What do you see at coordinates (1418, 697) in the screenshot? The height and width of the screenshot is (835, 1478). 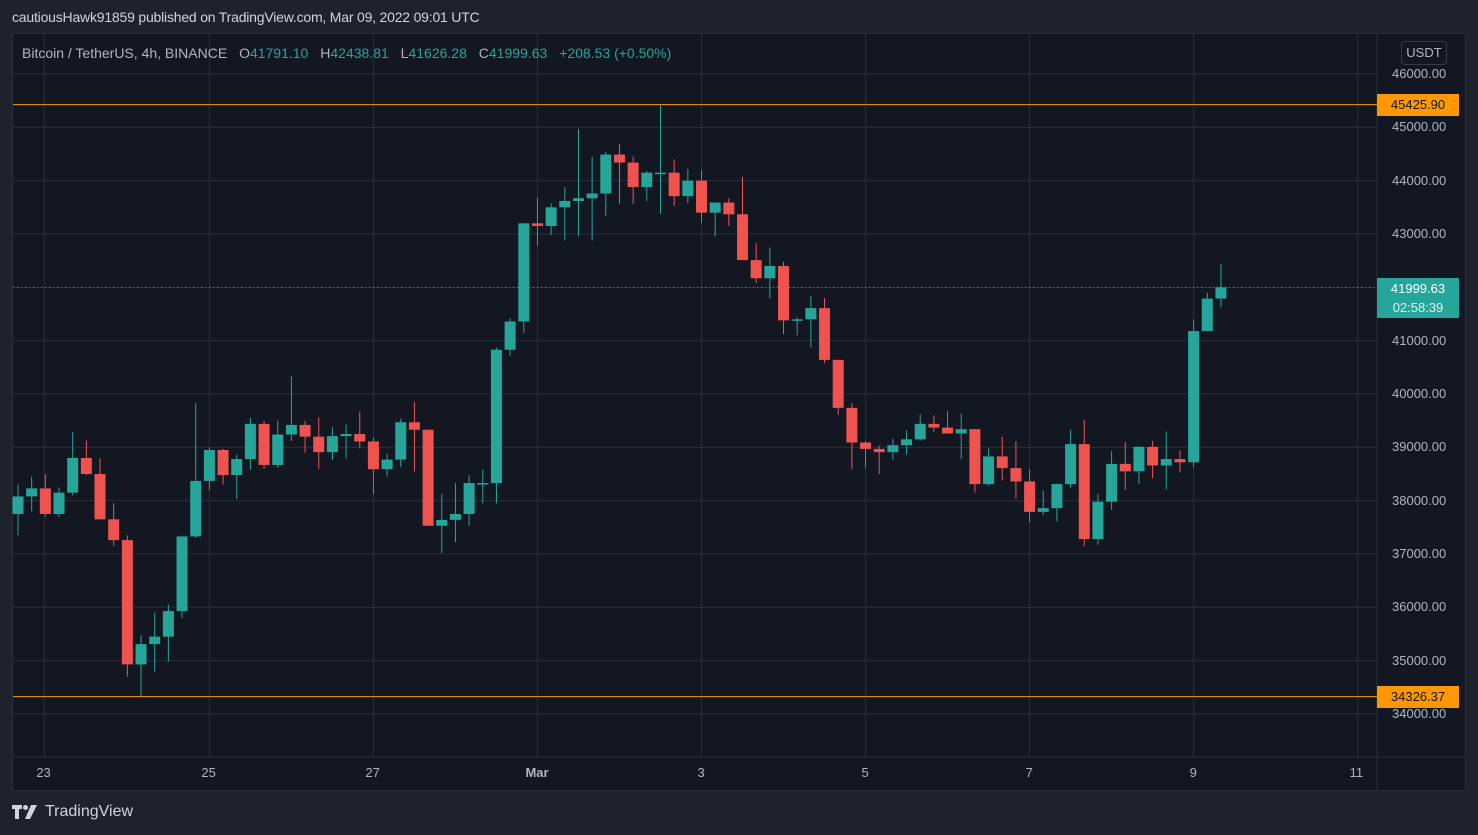 I see `support-price-tag: 34326.37` at bounding box center [1418, 697].